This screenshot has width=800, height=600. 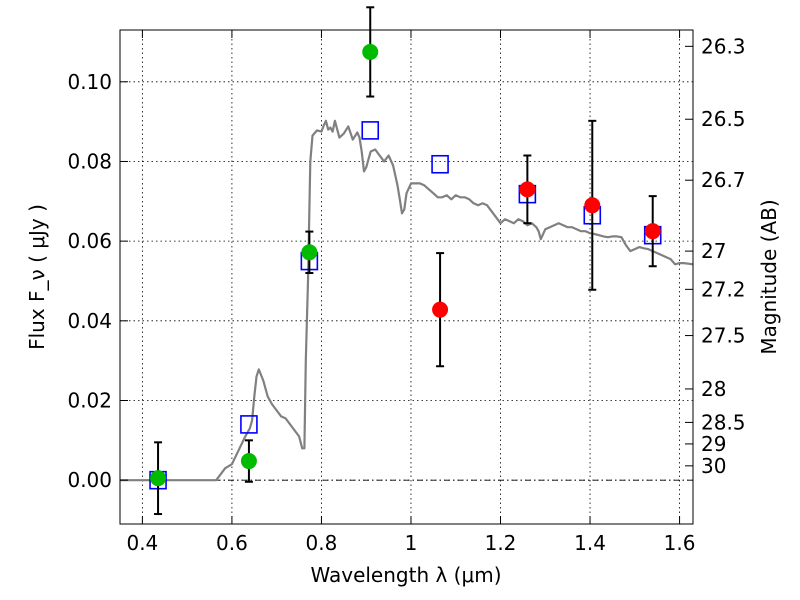 What do you see at coordinates (322, 543) in the screenshot?
I see `x-tick-label: 0.8` at bounding box center [322, 543].